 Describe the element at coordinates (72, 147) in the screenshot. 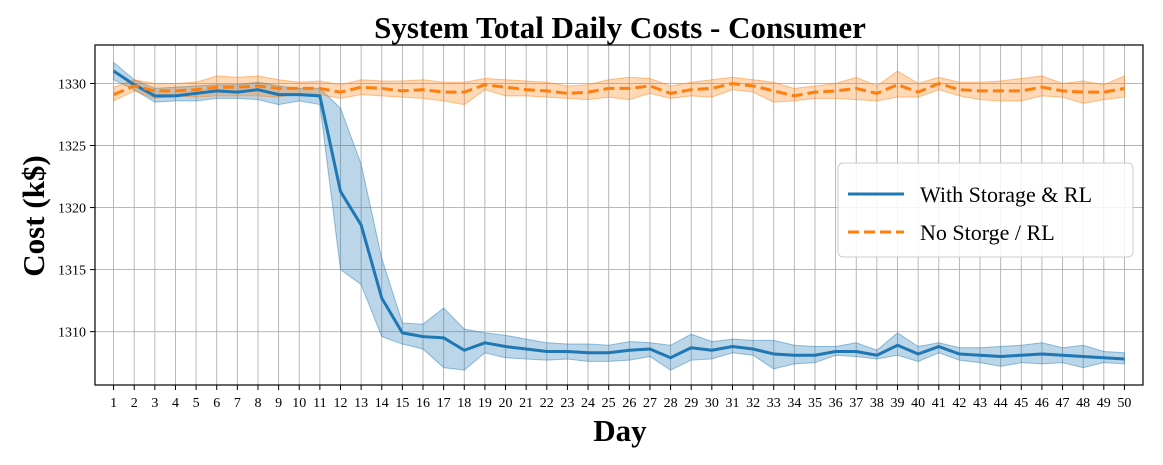

I see `y-tick-label-1325: 1325` at that location.